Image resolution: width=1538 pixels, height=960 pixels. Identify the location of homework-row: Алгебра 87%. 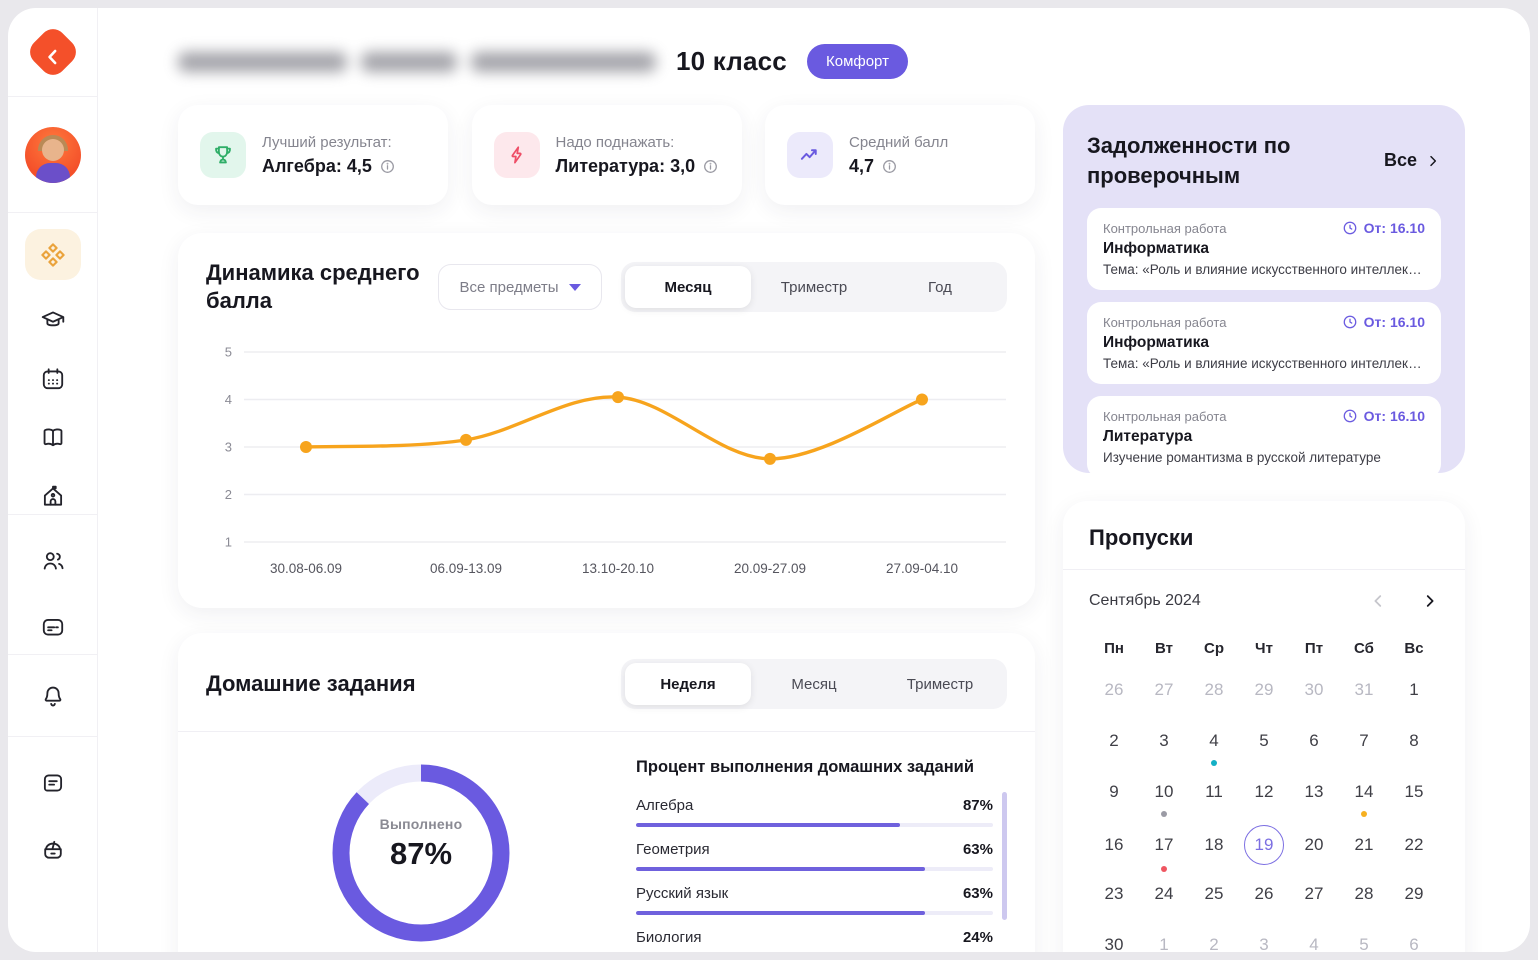
(814, 810).